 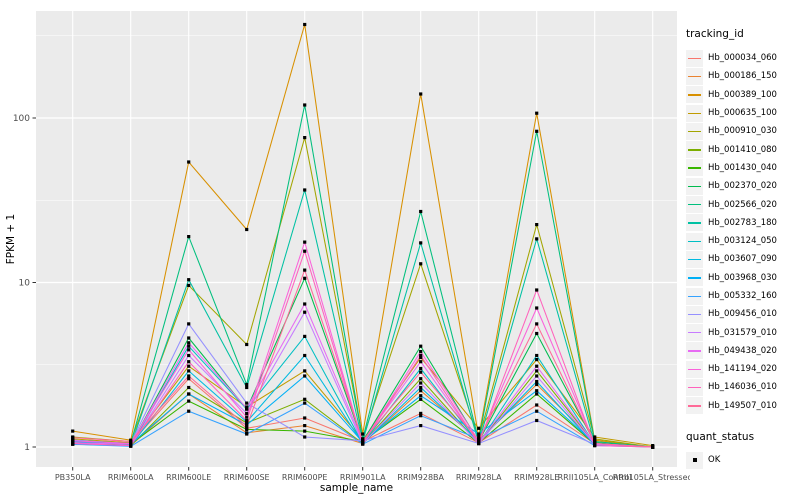 What do you see at coordinates (420, 477) in the screenshot?
I see `x-tick-label: RRIM928BA` at bounding box center [420, 477].